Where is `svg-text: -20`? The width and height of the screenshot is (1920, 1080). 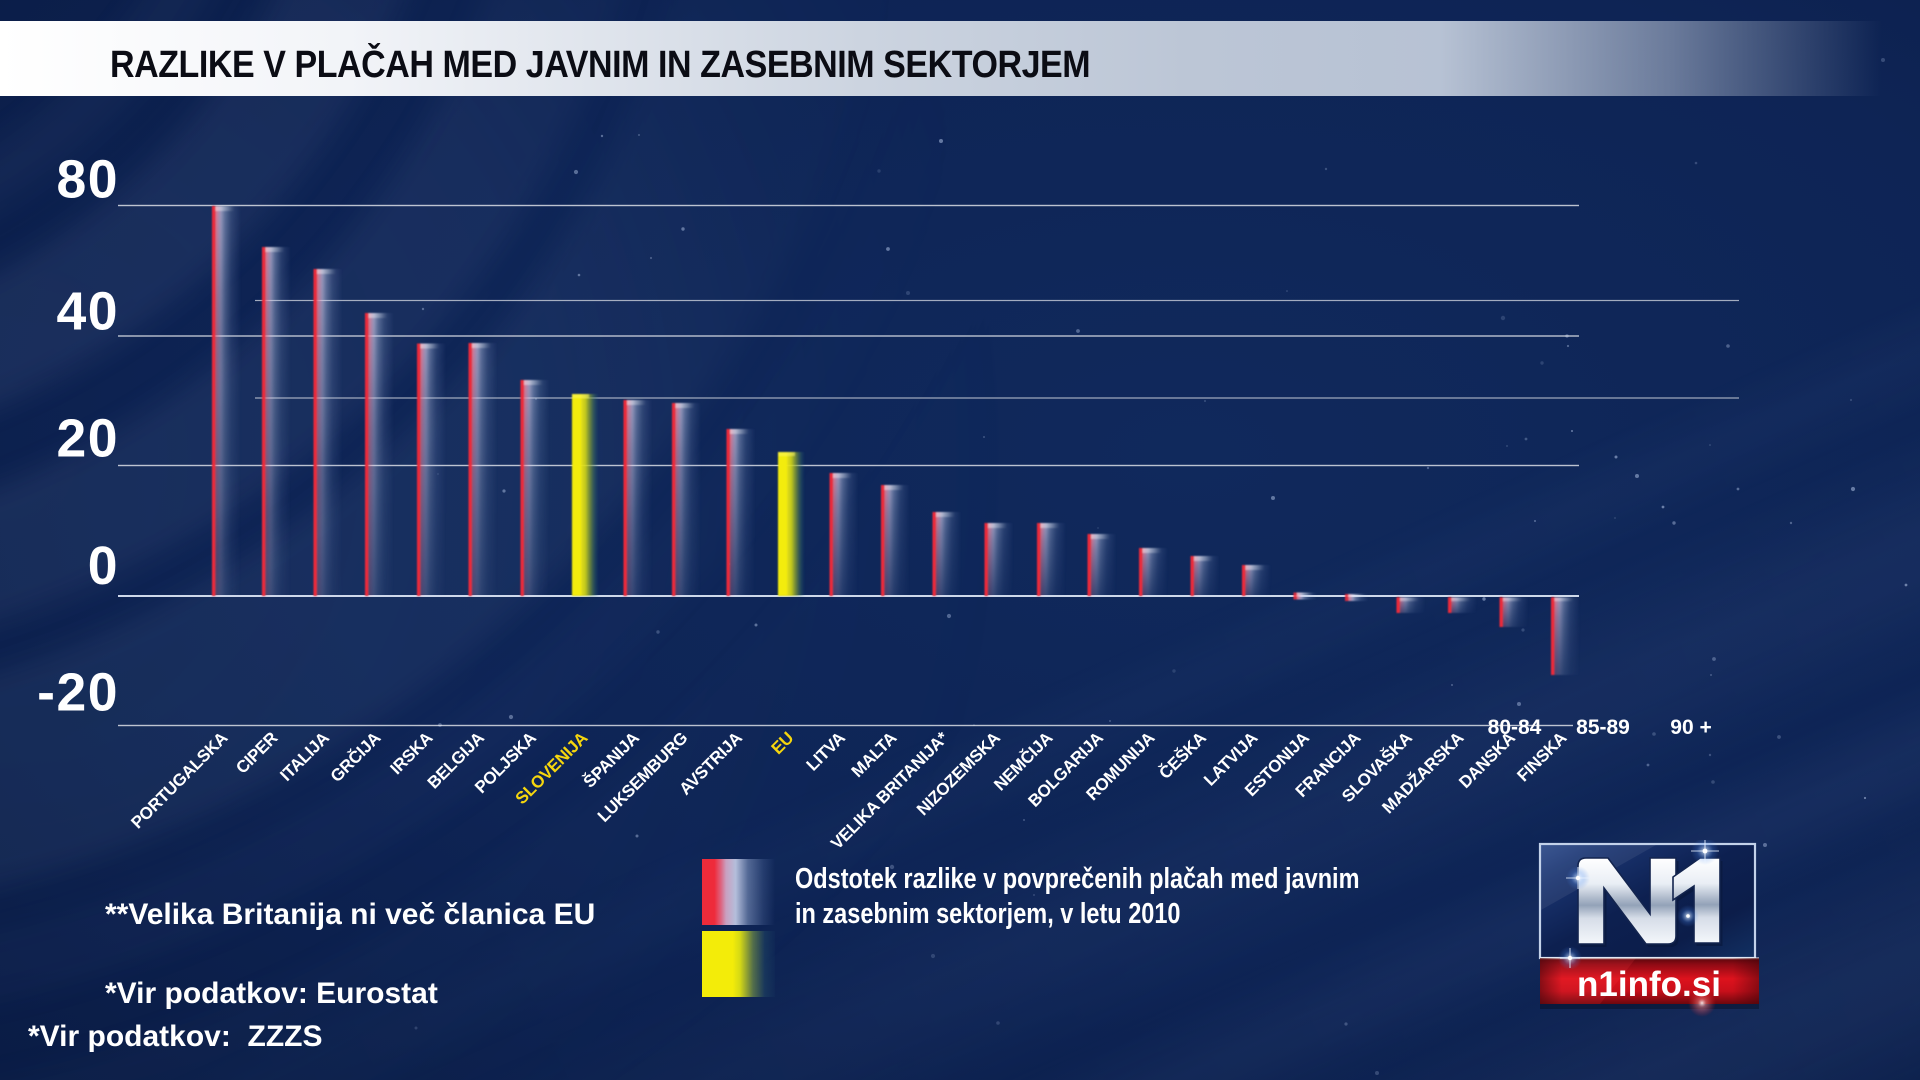 svg-text: -20 is located at coordinates (78, 693).